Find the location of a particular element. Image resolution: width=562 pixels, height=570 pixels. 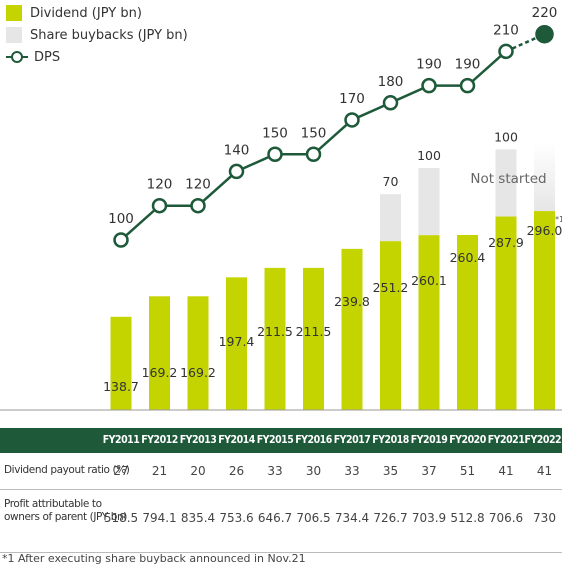

table-header-cell: FY2019 is located at coordinates (429, 440).